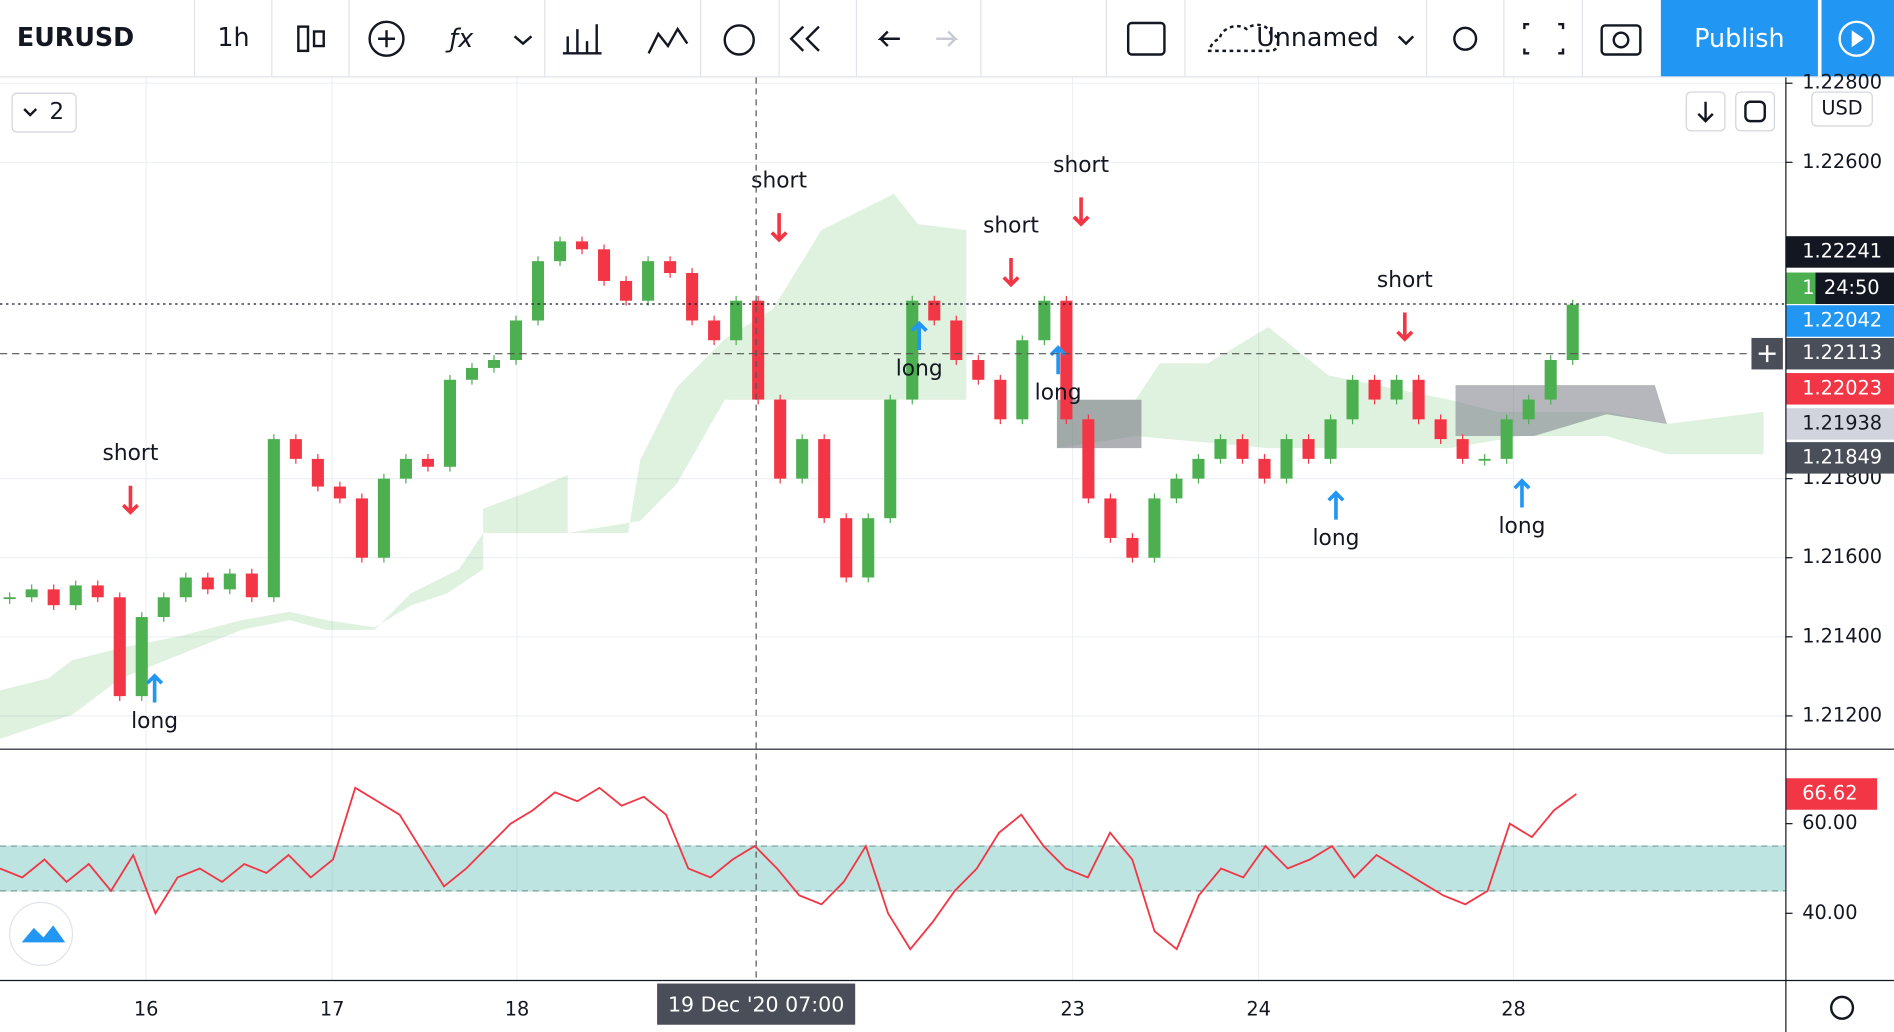  I want to click on indicator-count: 2, so click(57, 112).